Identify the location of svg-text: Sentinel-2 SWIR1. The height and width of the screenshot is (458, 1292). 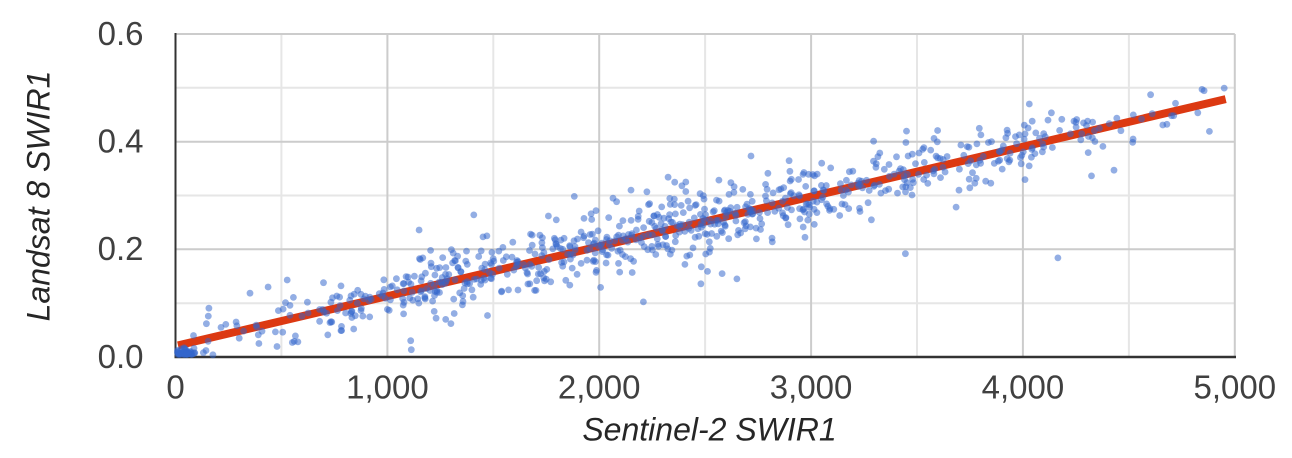
(709, 430).